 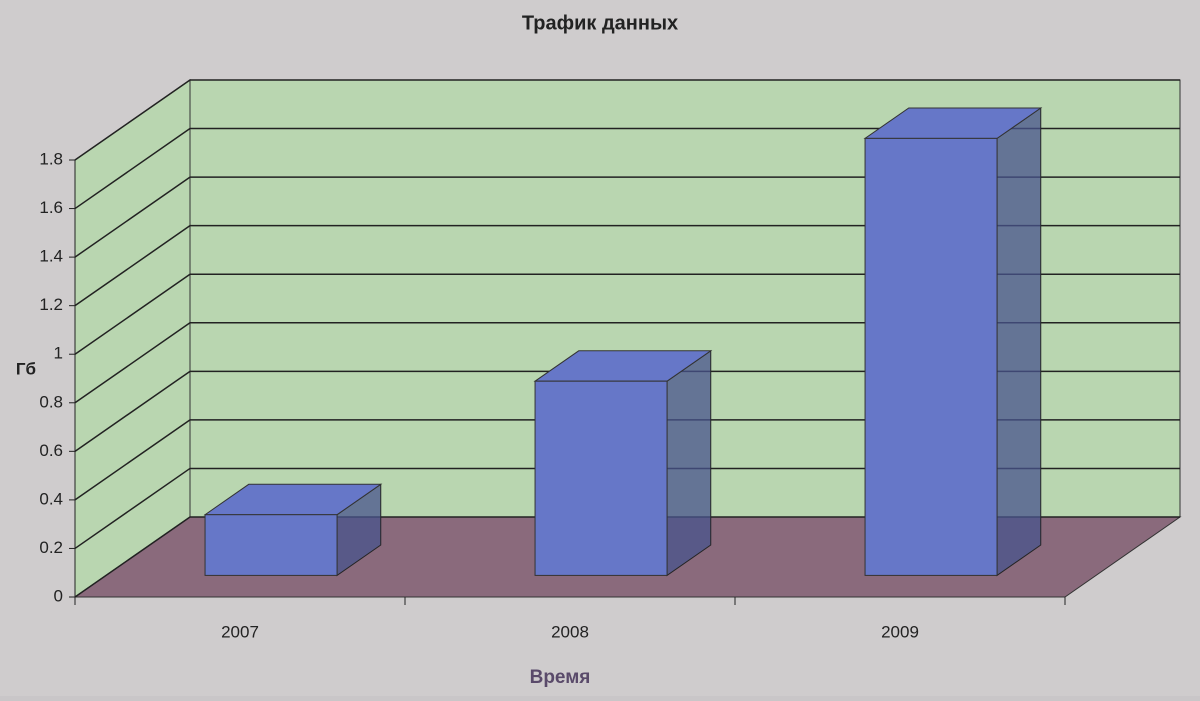 What do you see at coordinates (51, 450) in the screenshot?
I see `y-tick-label: 0.6` at bounding box center [51, 450].